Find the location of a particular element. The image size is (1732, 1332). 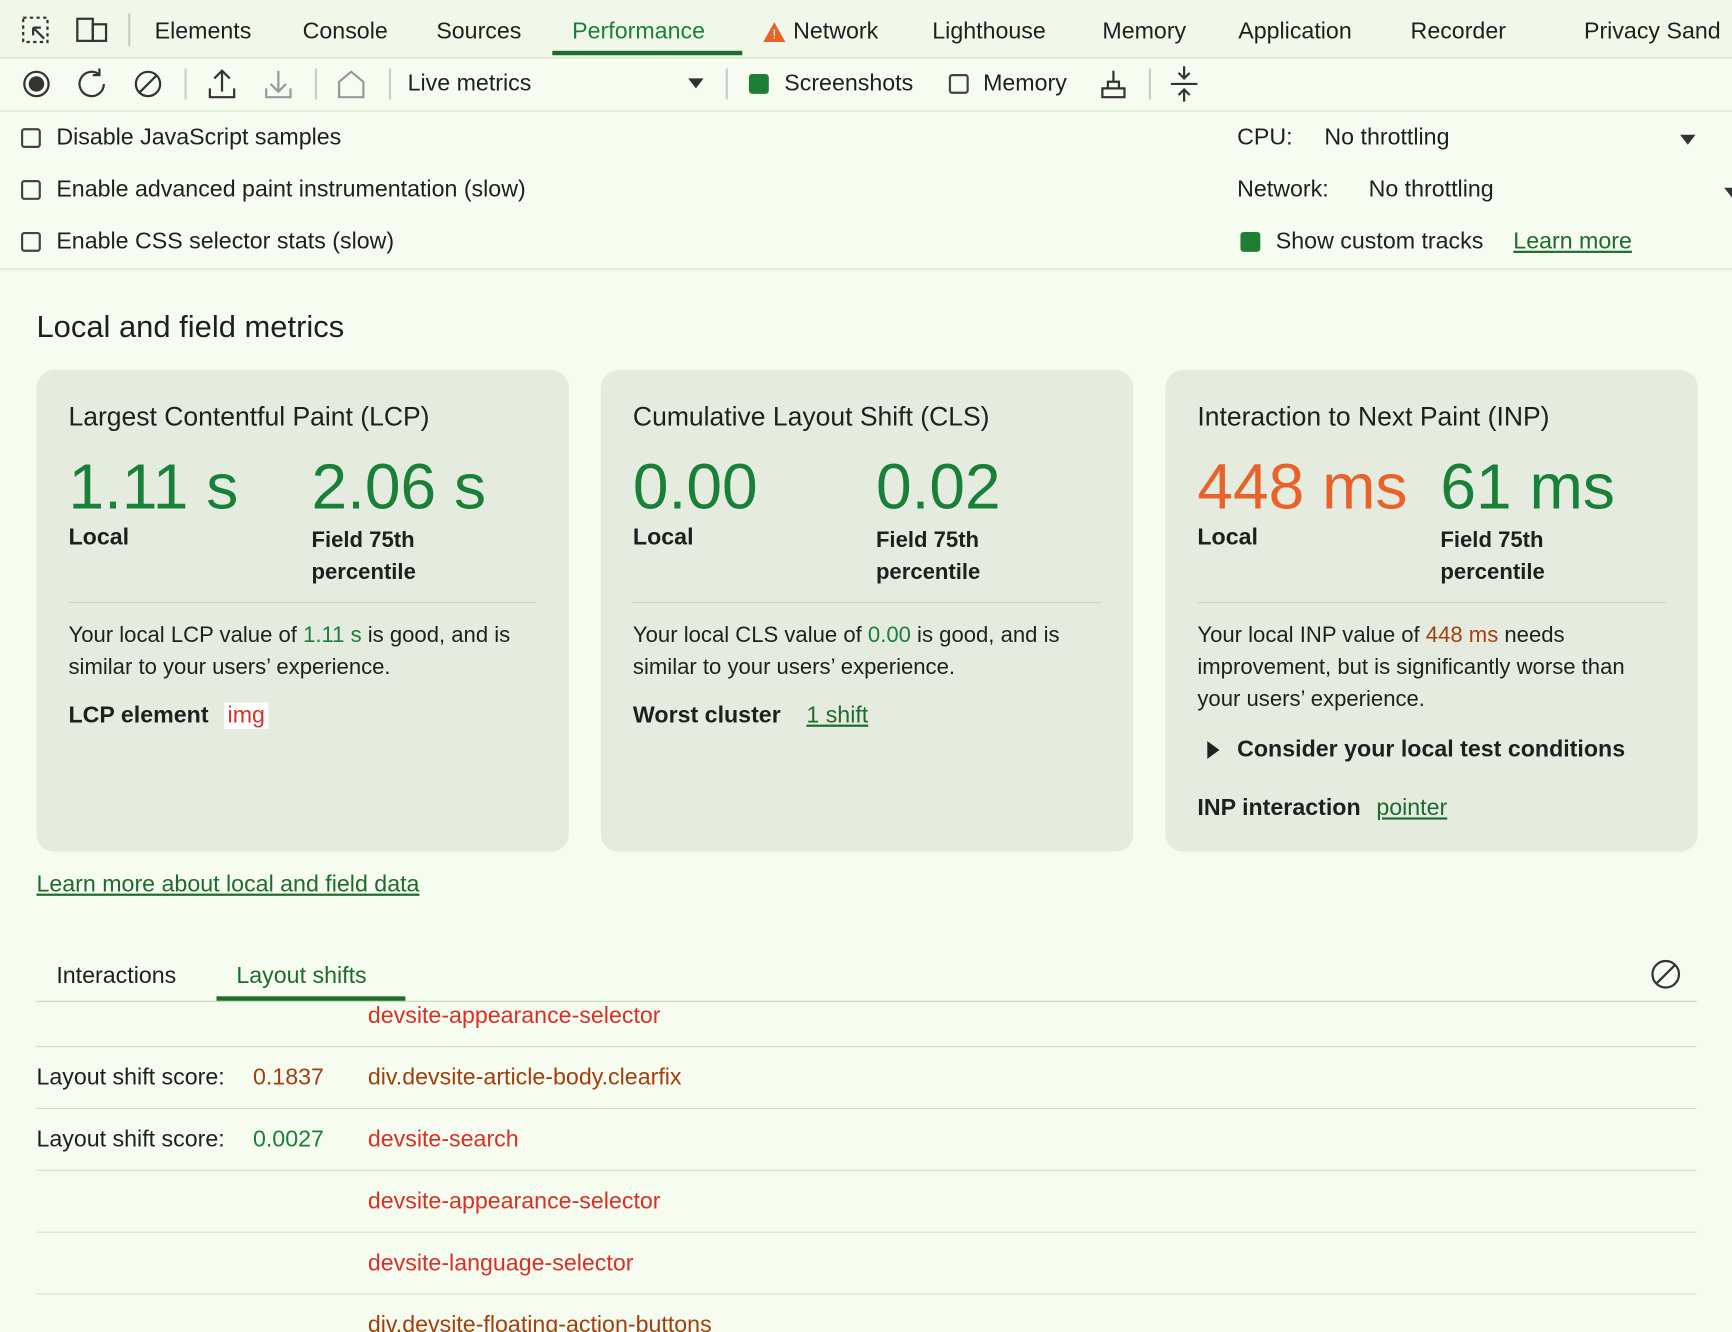

clear-button is located at coordinates (1665, 974).